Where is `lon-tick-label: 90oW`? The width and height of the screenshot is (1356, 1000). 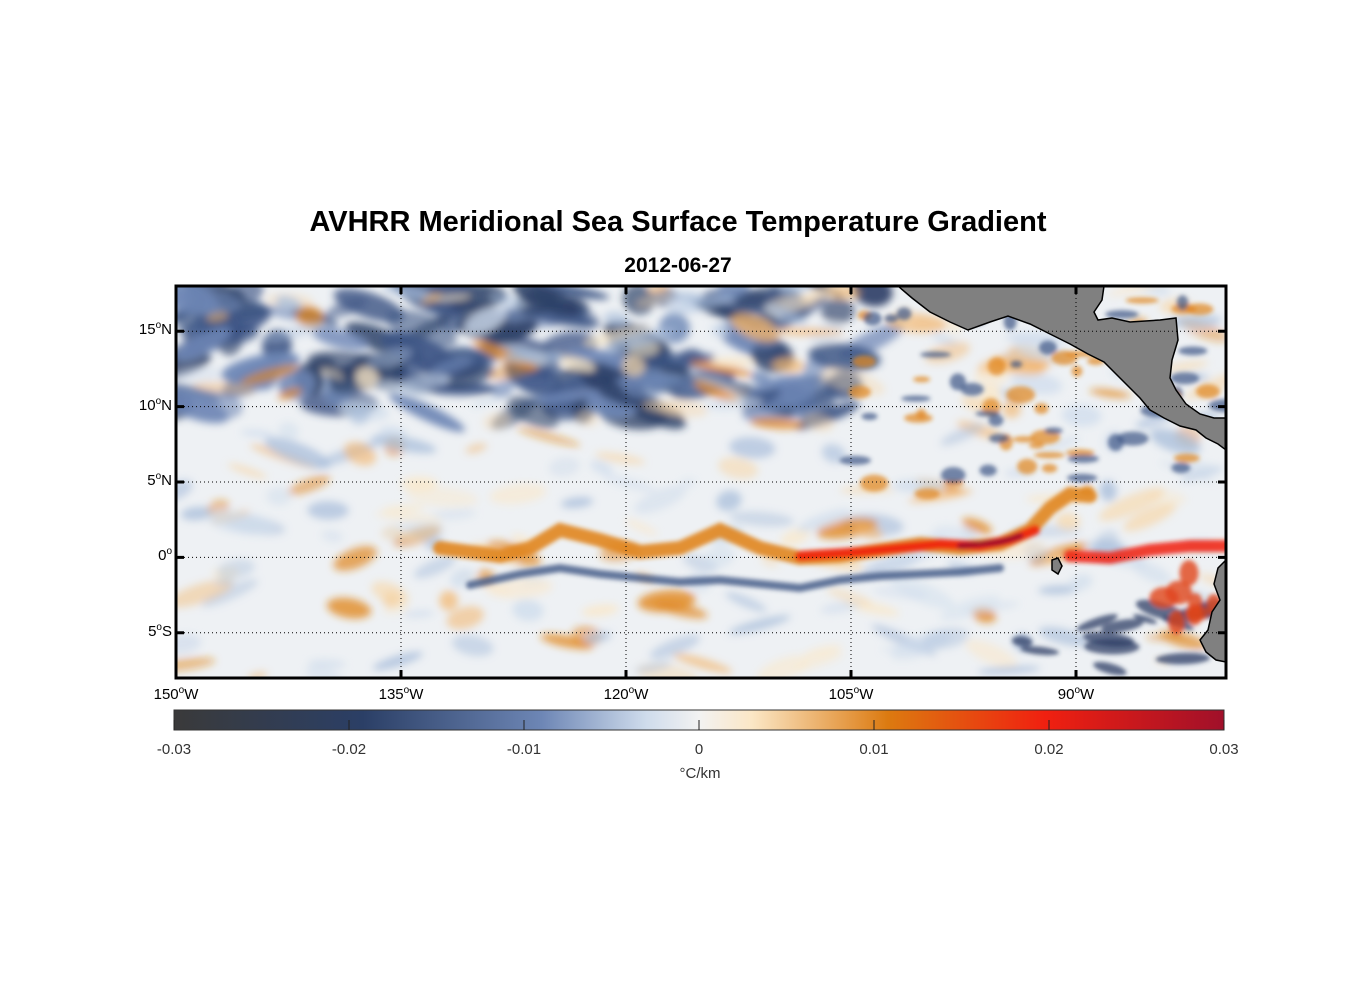
lon-tick-label: 90oW is located at coordinates (1076, 694).